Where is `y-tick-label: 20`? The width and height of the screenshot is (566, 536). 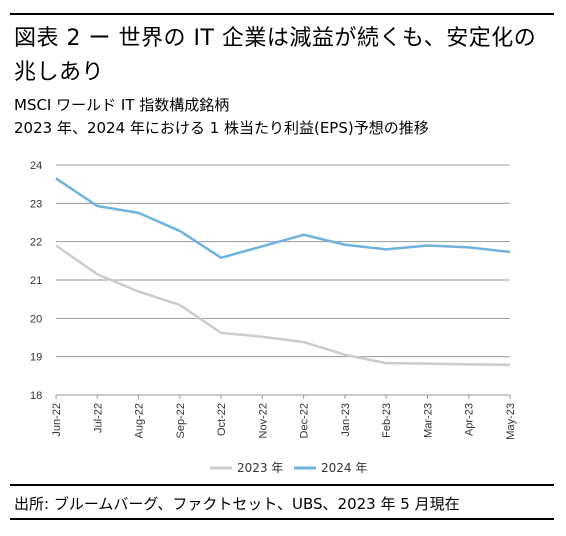 y-tick-label: 20 is located at coordinates (36, 319).